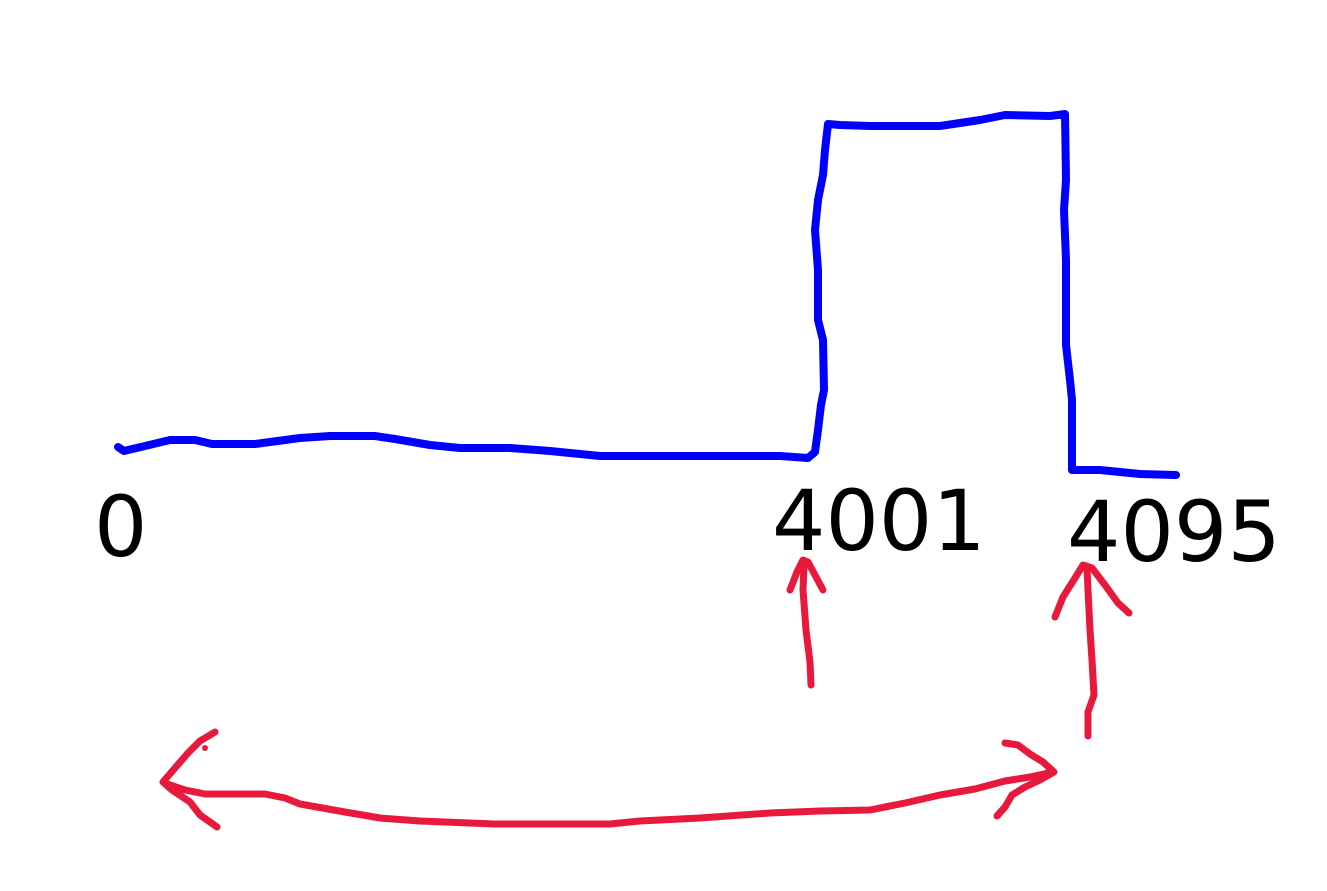 This screenshot has height=891, width=1327. What do you see at coordinates (1025, 779) in the screenshot?
I see `span-arrow-right-head` at bounding box center [1025, 779].